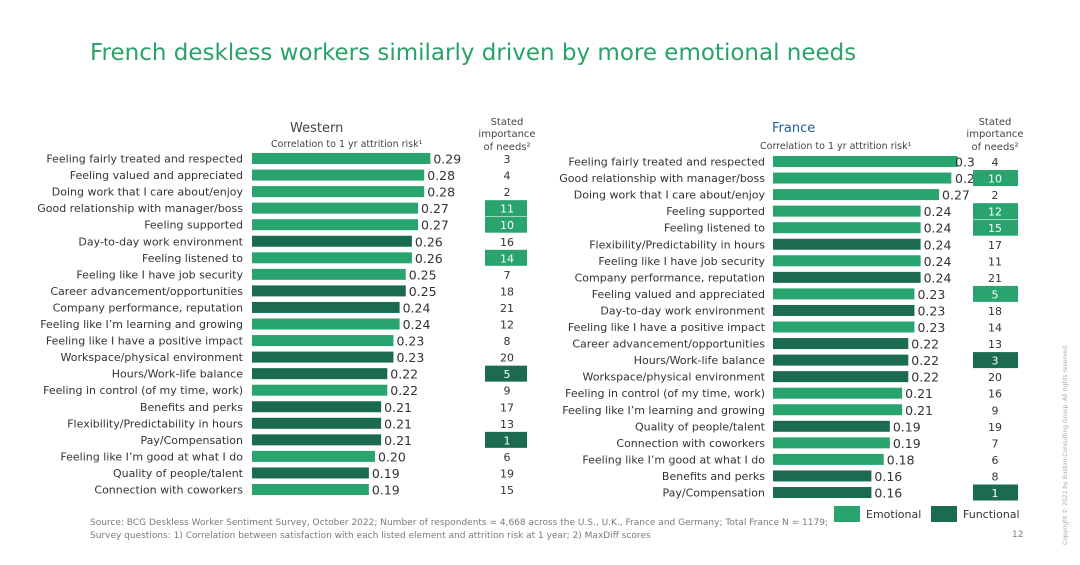 Image resolution: width=1080 pixels, height=565 pixels. What do you see at coordinates (507, 291) in the screenshot?
I see `western-importance-rank: 18` at bounding box center [507, 291].